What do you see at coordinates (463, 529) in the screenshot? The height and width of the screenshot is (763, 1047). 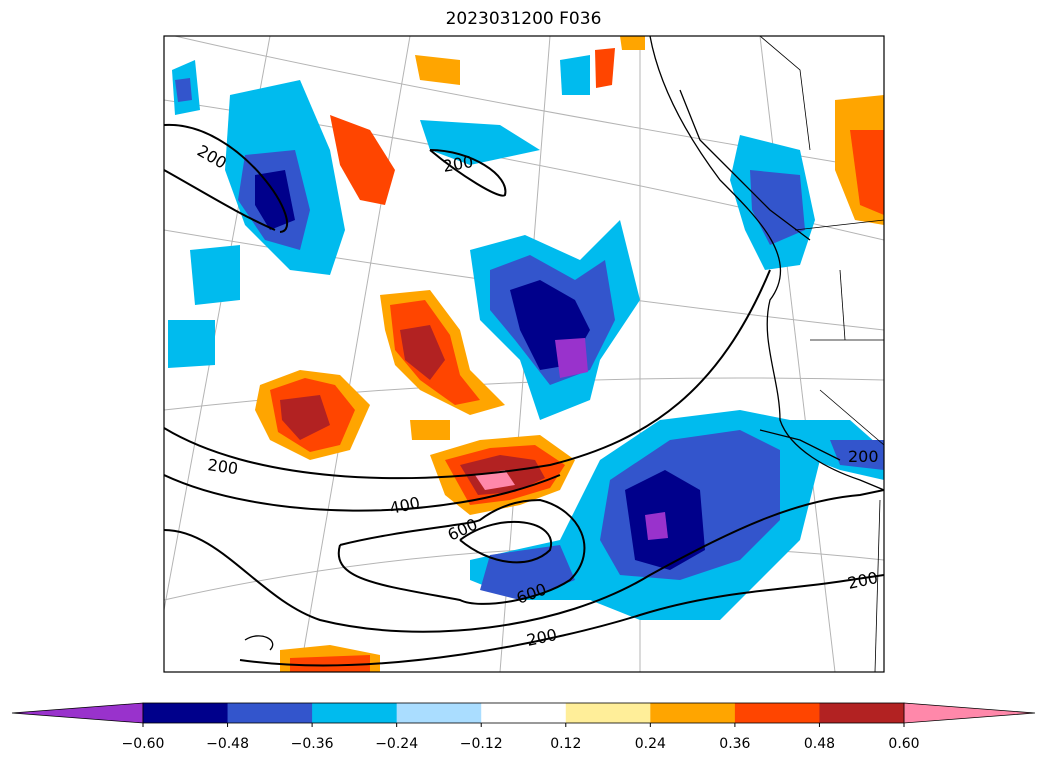 I see `contour-label: 600` at bounding box center [463, 529].